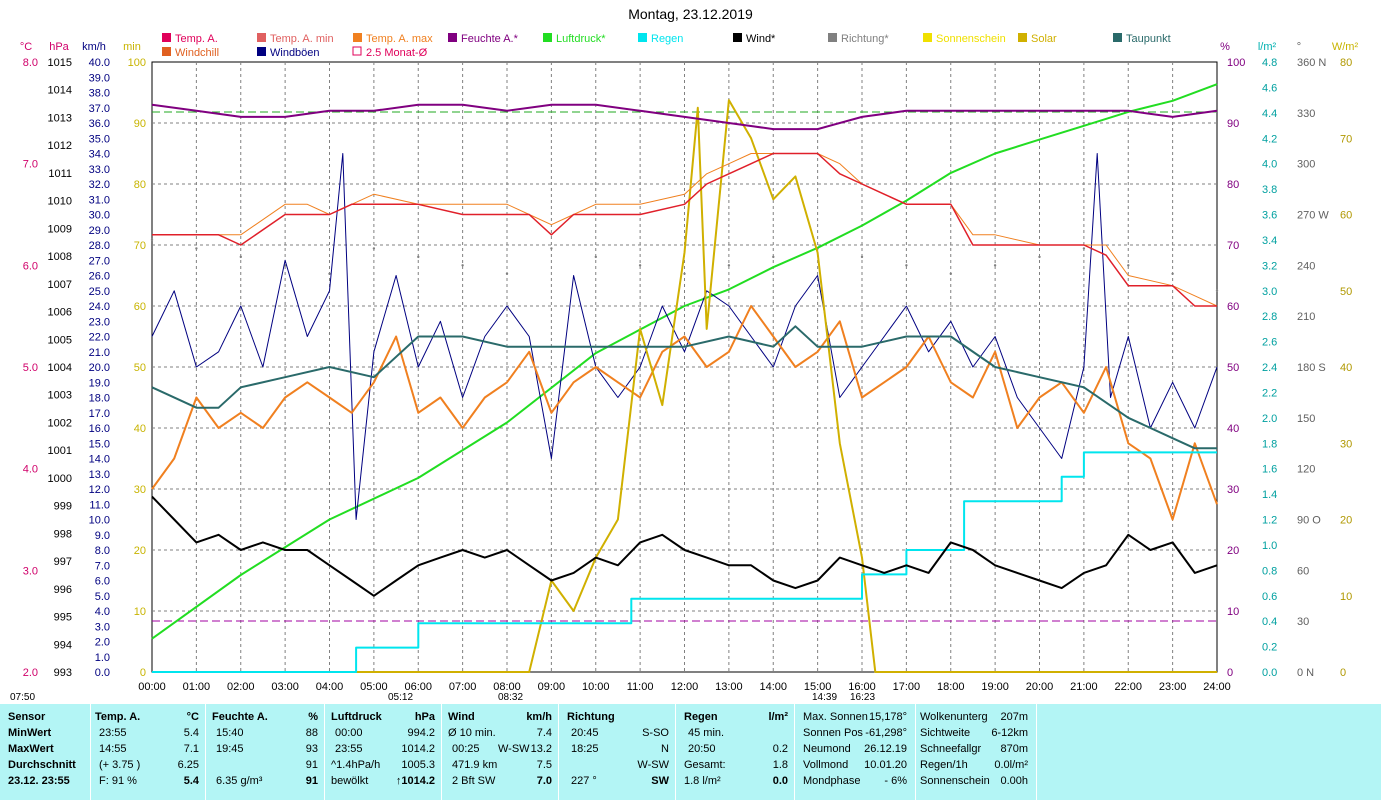  I want to click on axis-tick-lm2: 3.8, so click(1269, 190).